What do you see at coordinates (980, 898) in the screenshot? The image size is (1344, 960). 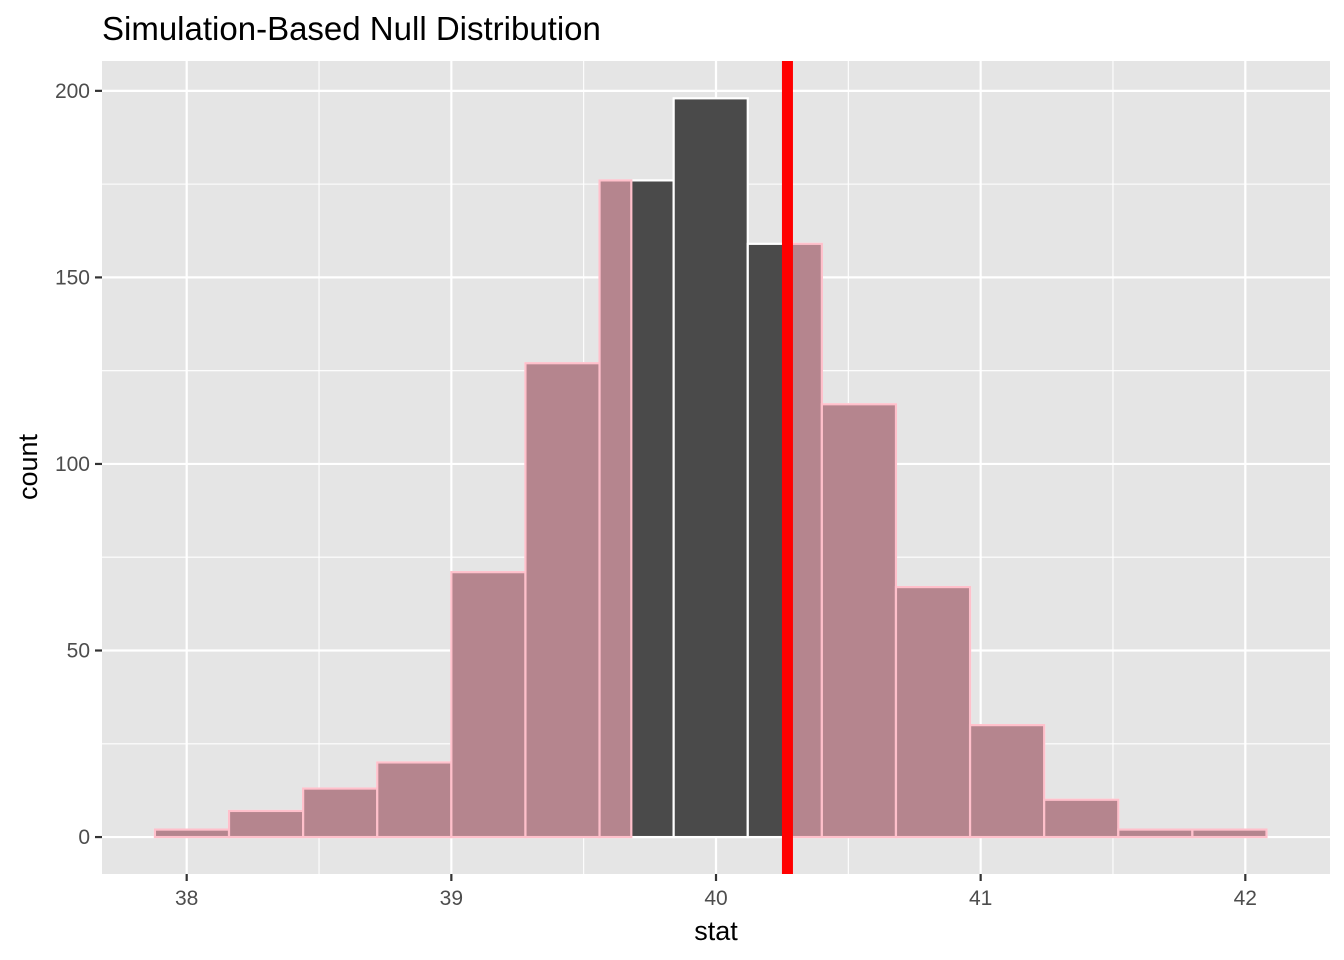 I see `x-tick-label: 41` at bounding box center [980, 898].